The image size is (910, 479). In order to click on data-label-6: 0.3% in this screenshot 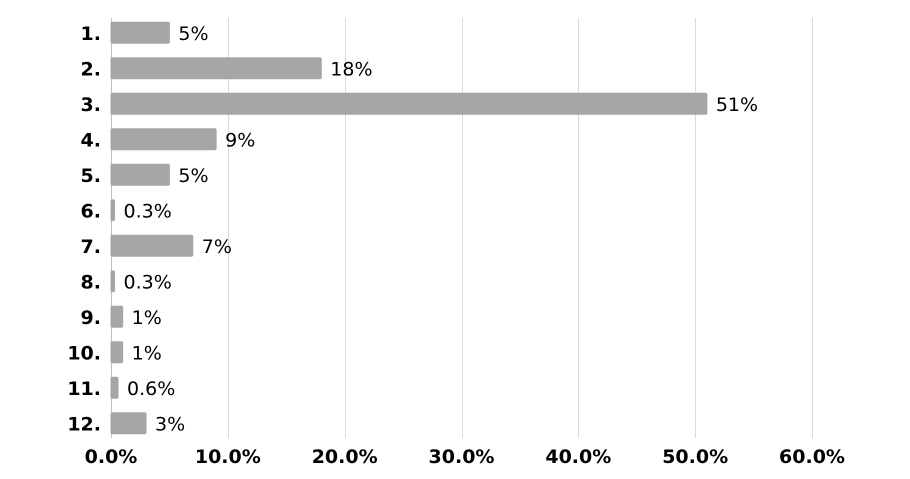, I will do `click(148, 211)`.